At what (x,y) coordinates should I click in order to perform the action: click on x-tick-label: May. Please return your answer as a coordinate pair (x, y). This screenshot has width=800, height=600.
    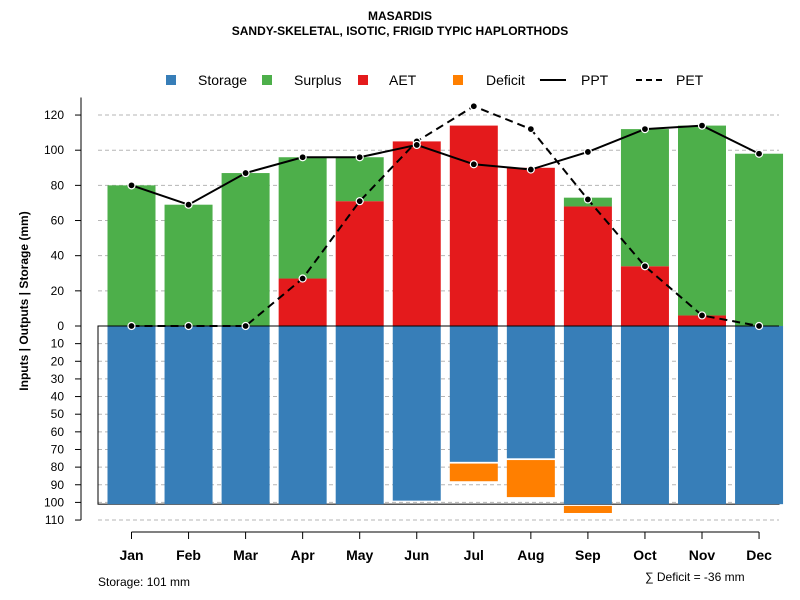
    Looking at the image, I should click on (359, 555).